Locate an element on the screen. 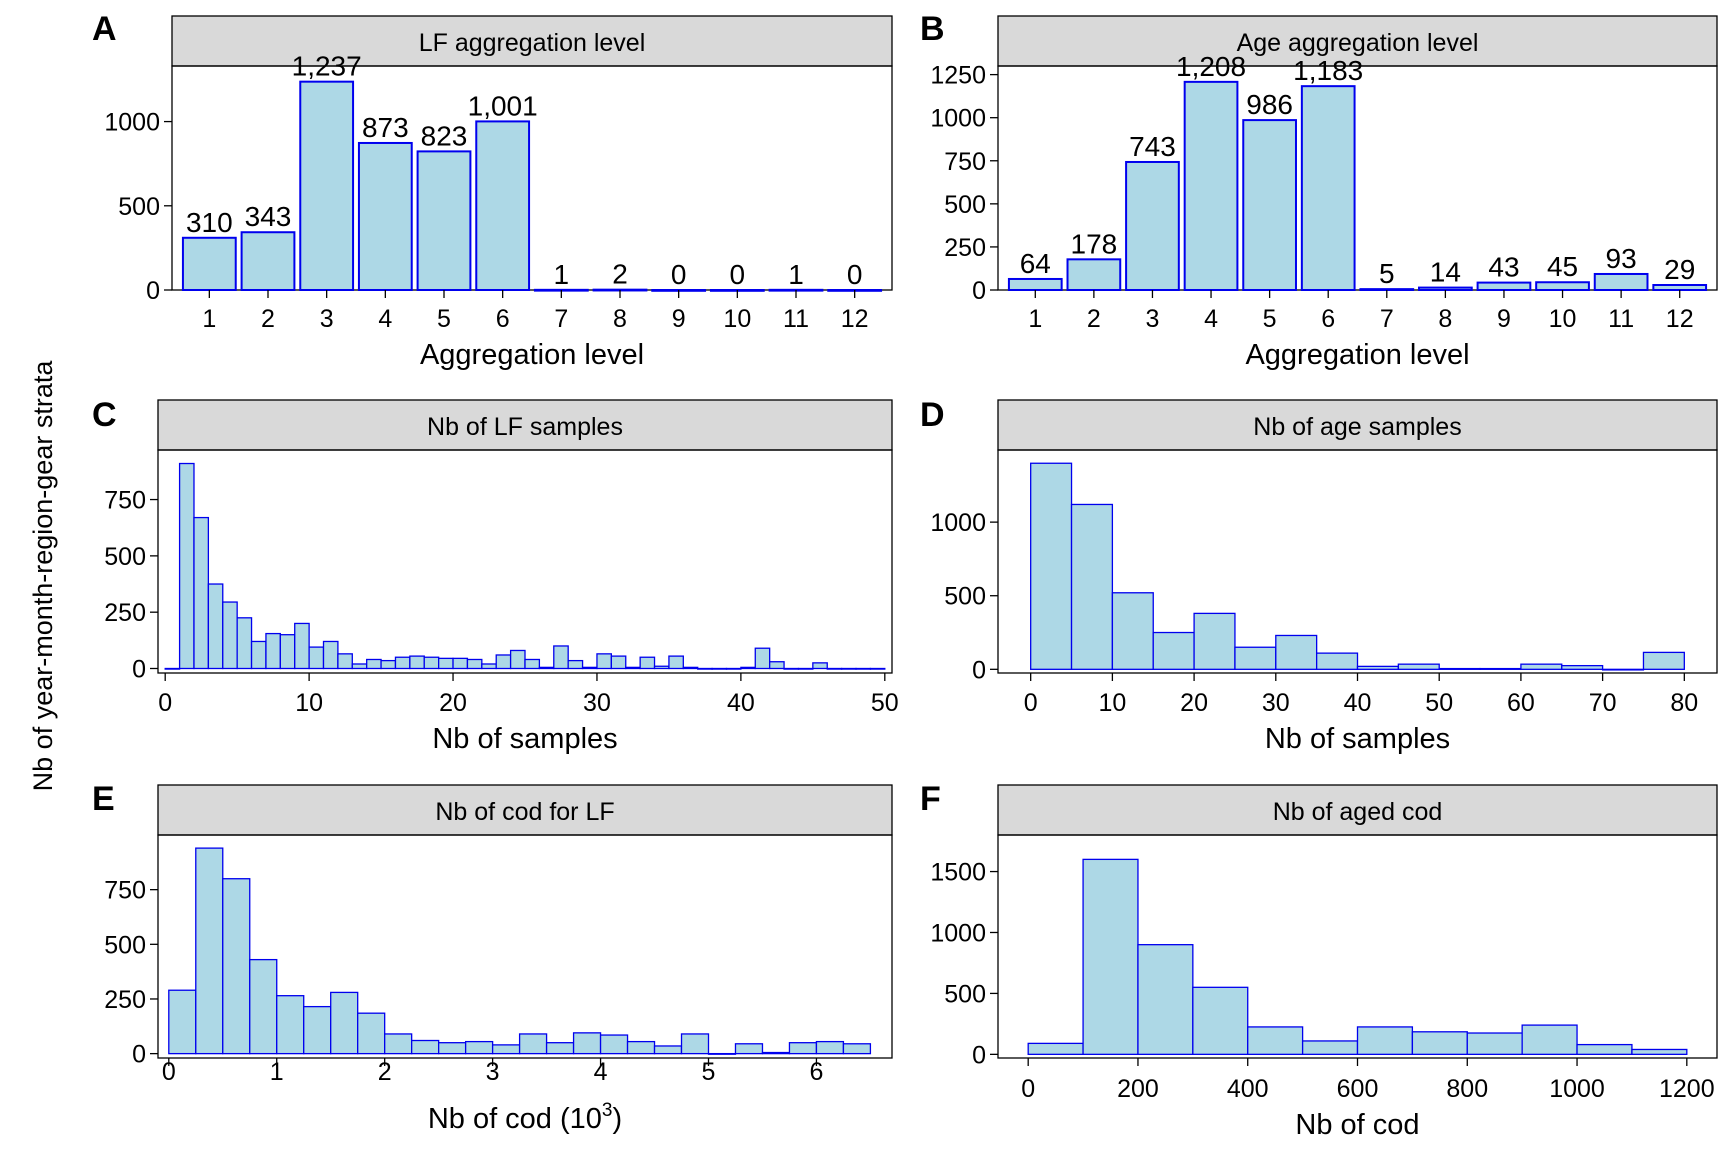 The width and height of the screenshot is (1728, 1152). x-tick-label: 10 is located at coordinates (1112, 703).